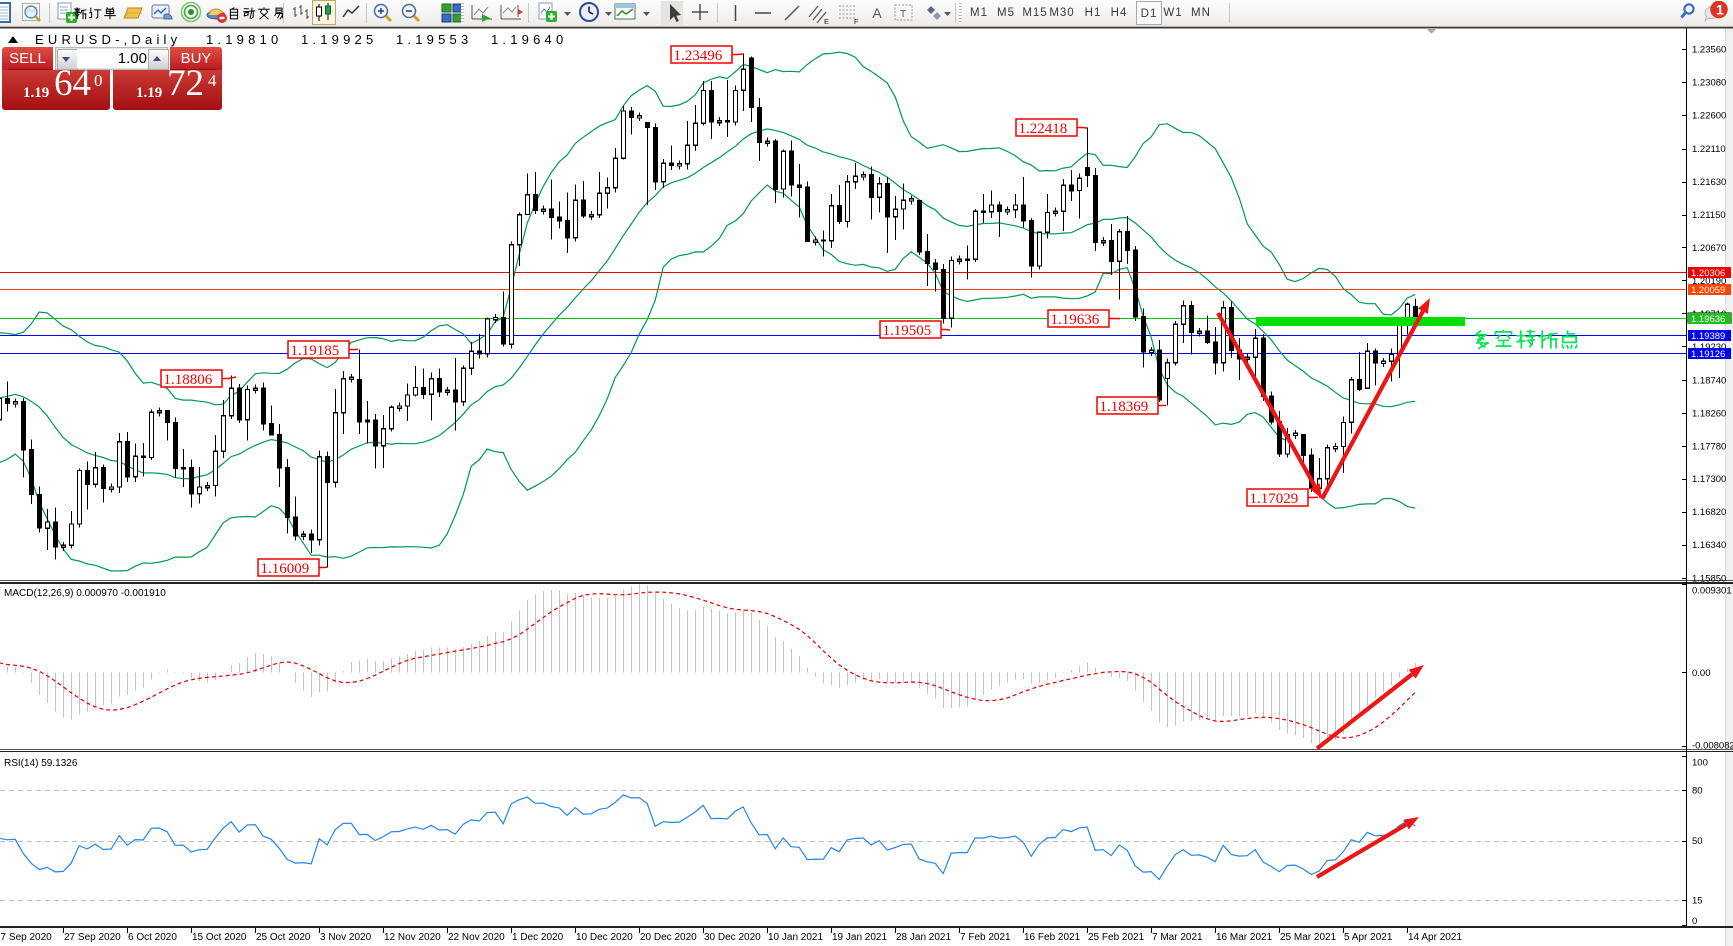 Image resolution: width=1733 pixels, height=946 pixels. What do you see at coordinates (85, 593) in the screenshot?
I see `svg-text:MACD(12,26,9) 0.000970 -0.0019: MACD(12,26,9) 0.000970 -0.001910` at bounding box center [85, 593].